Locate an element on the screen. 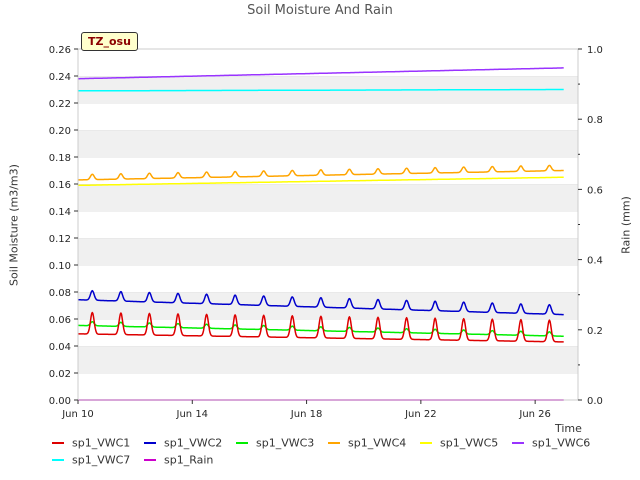 This screenshot has height=480, width=640. y2-tick-label: 1.0 is located at coordinates (595, 50).